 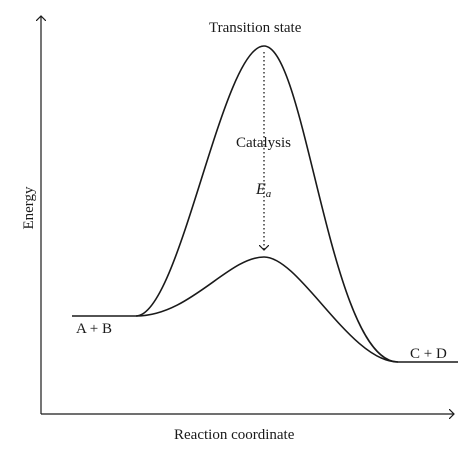 I want to click on catalysis-label: Catalysis, so click(x=263, y=143).